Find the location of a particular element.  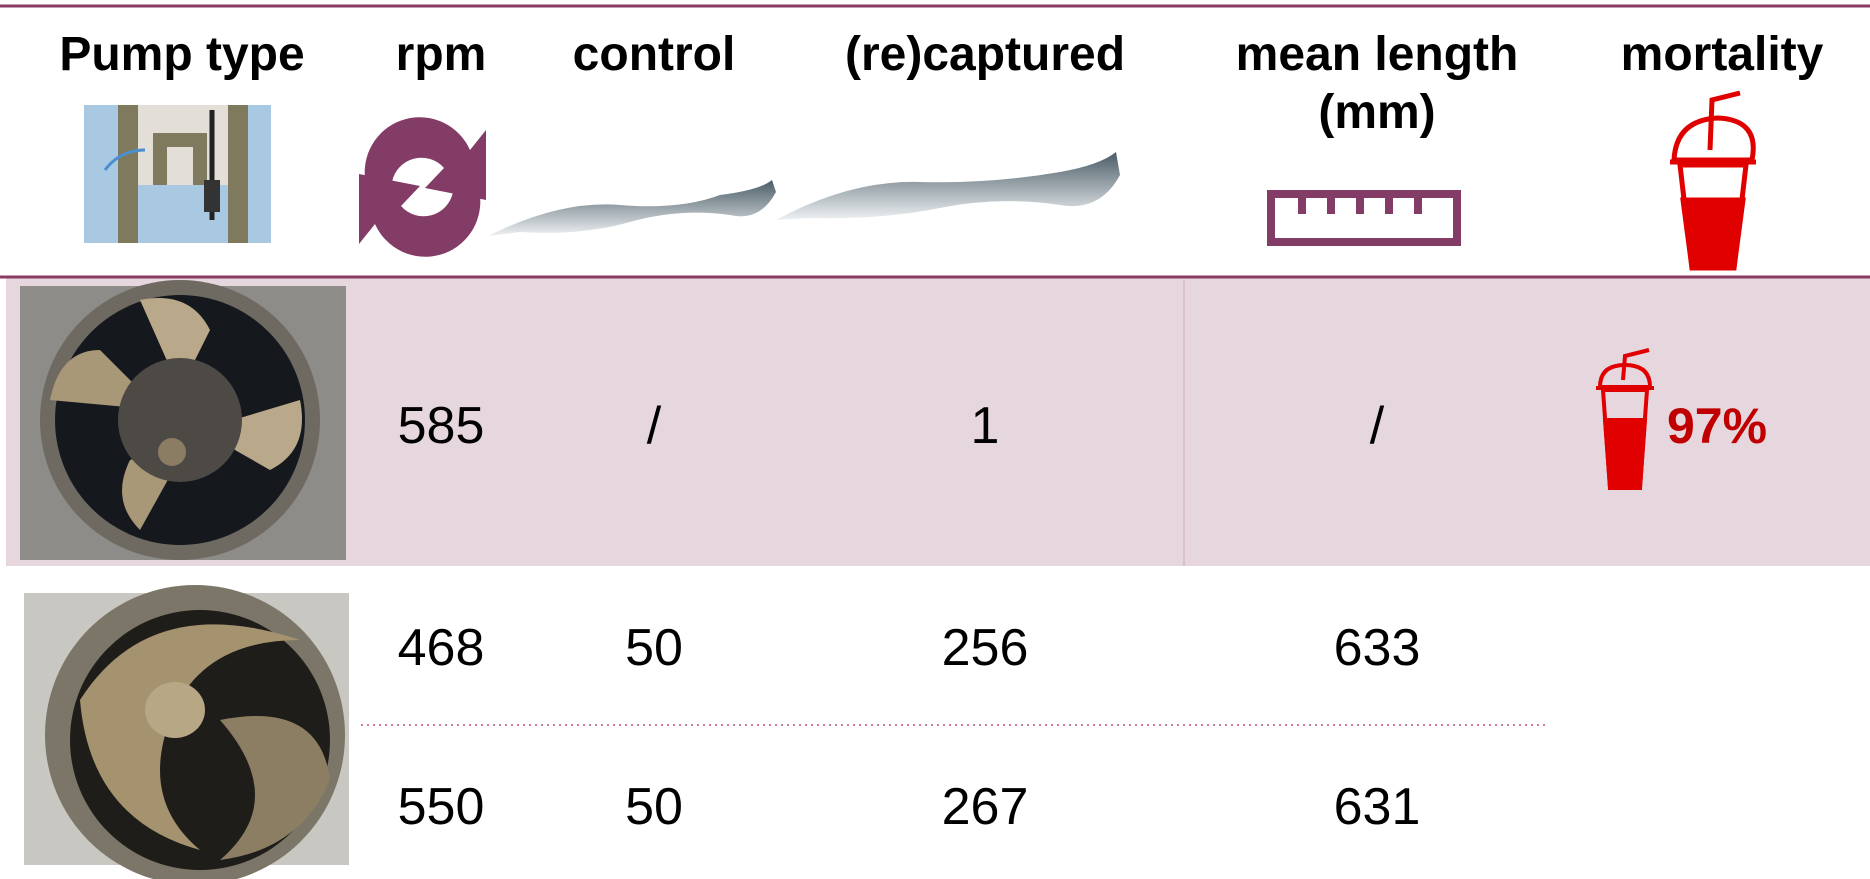

rpm-icon is located at coordinates (422, 187).